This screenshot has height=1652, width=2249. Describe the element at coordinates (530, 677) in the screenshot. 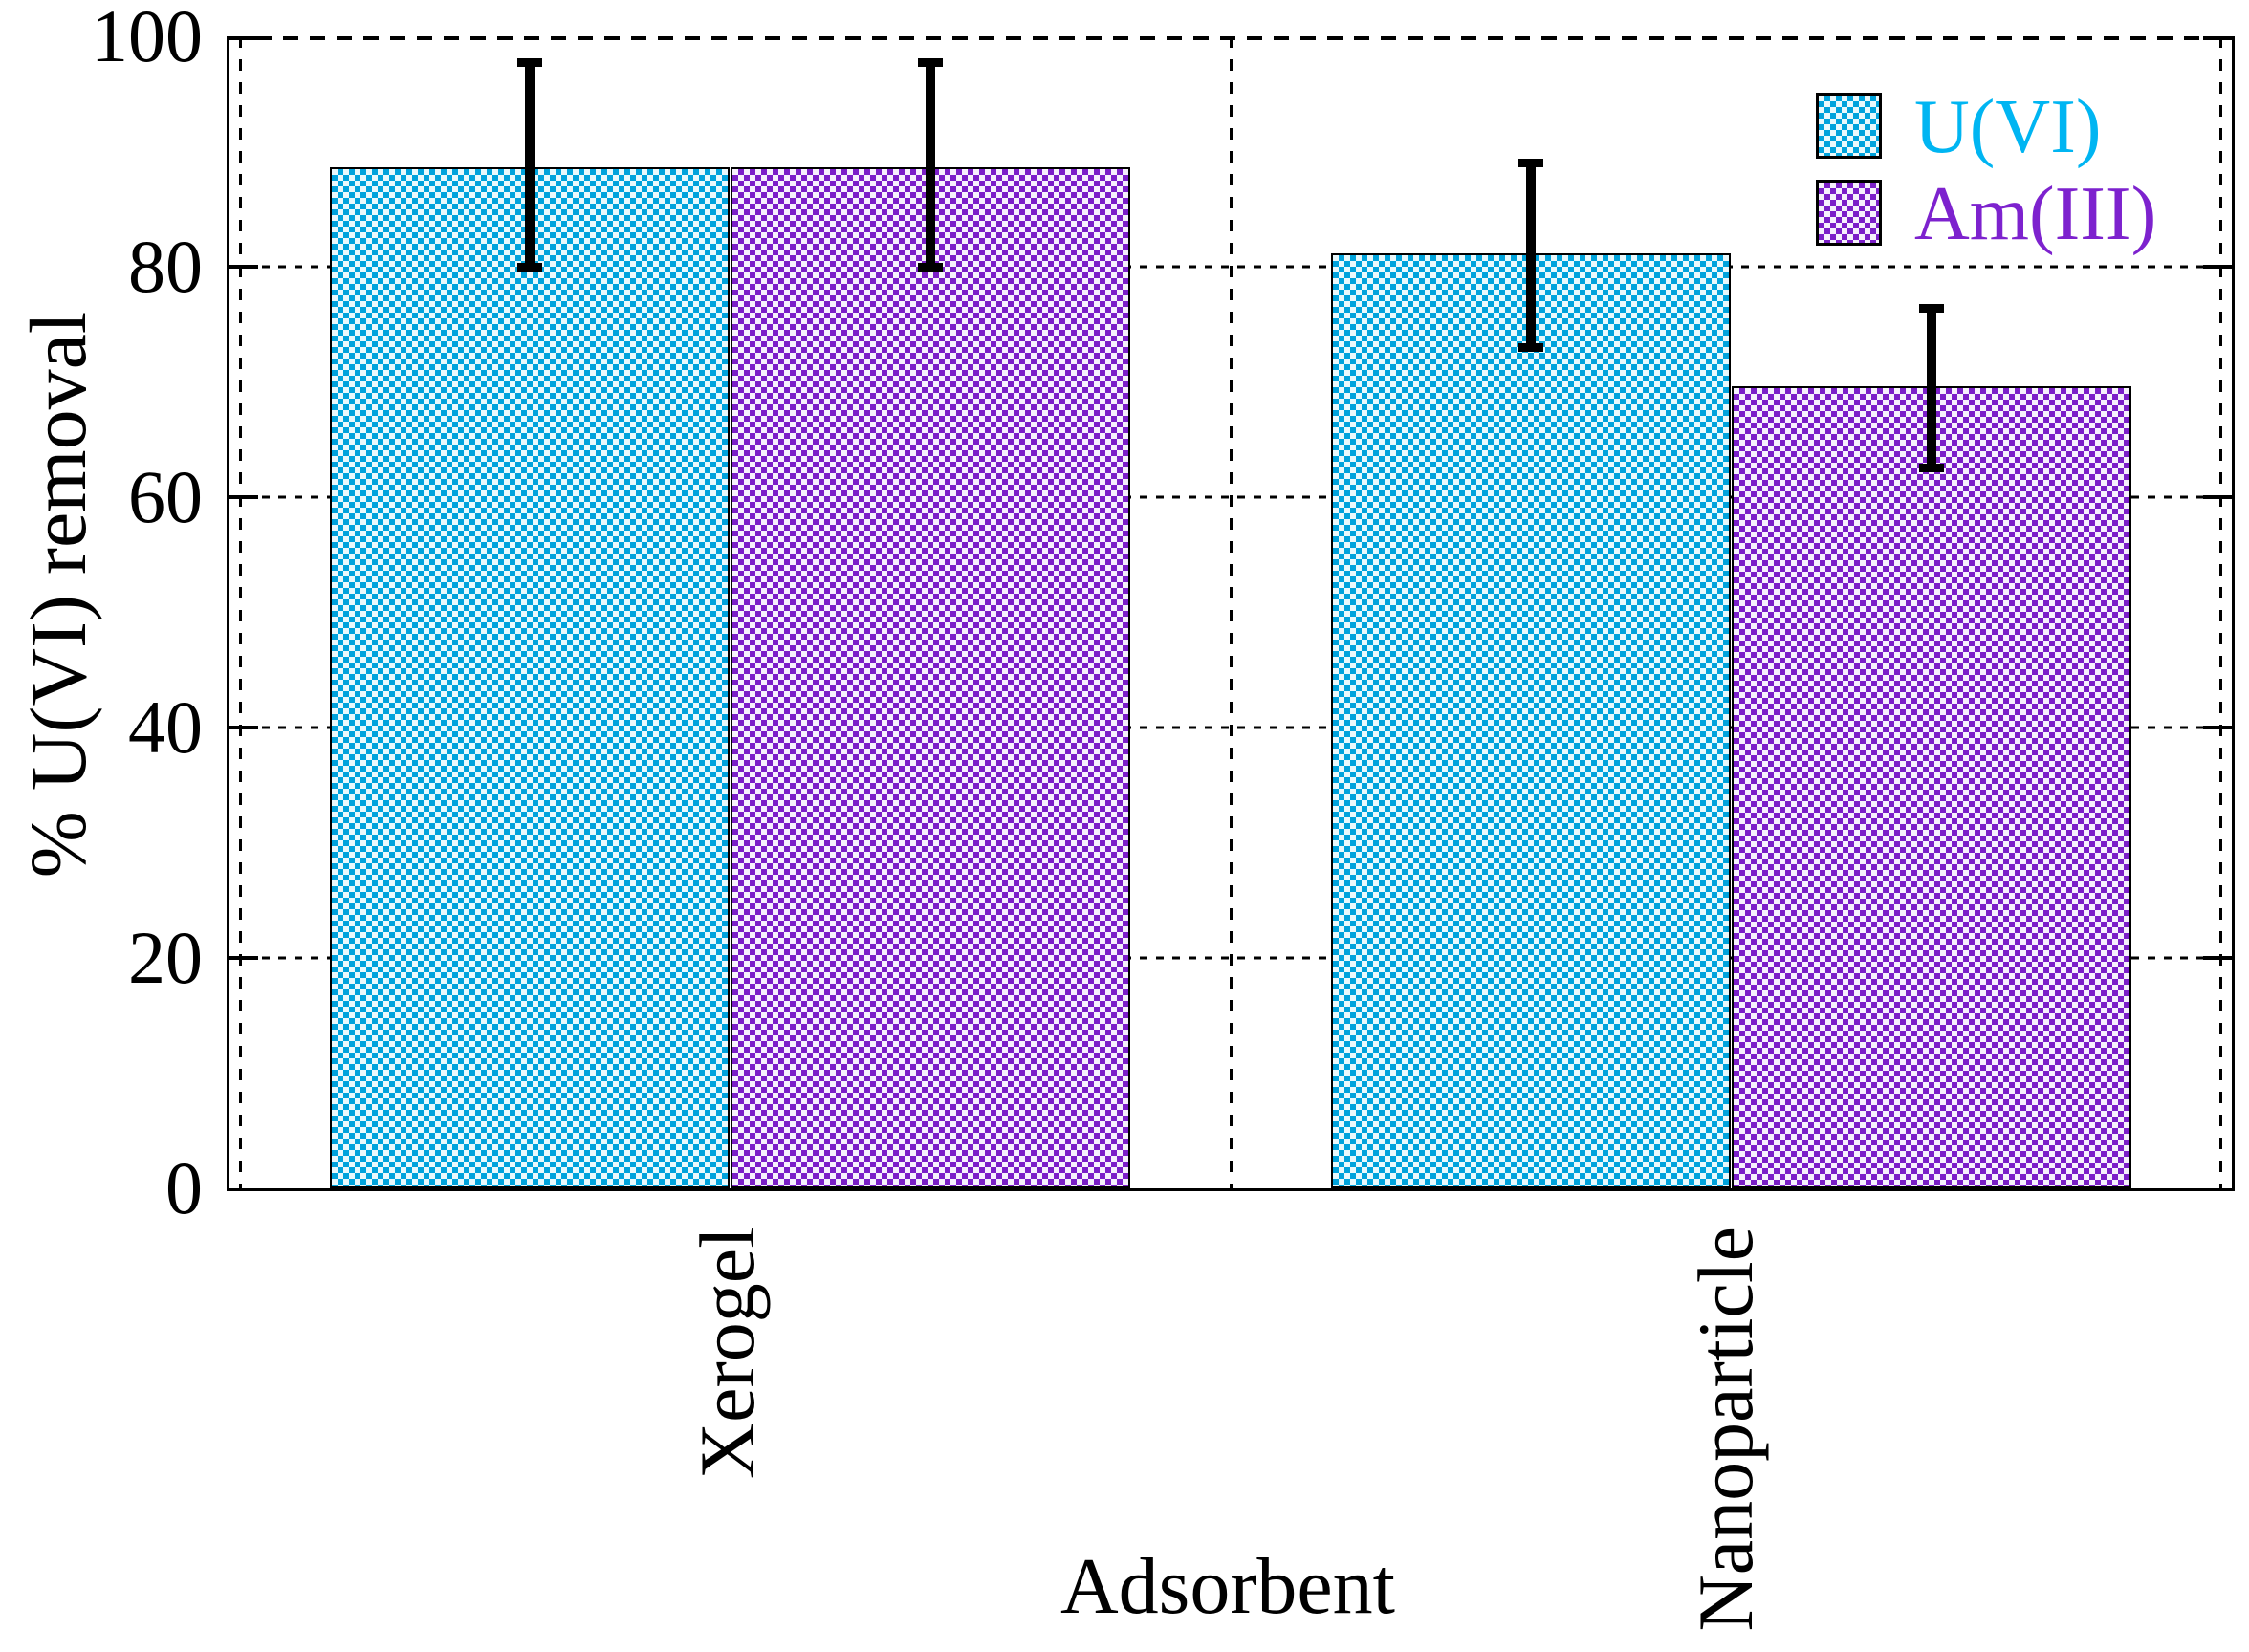

I see `bar-xerogel-u(vi)` at that location.